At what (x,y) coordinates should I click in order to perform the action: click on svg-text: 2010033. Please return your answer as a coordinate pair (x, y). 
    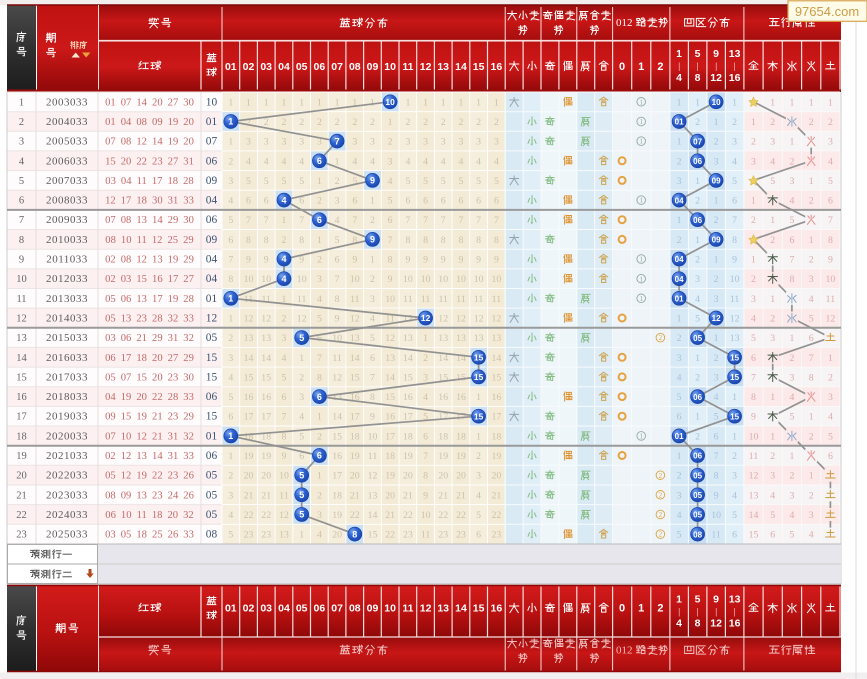
    Looking at the image, I should click on (67, 240).